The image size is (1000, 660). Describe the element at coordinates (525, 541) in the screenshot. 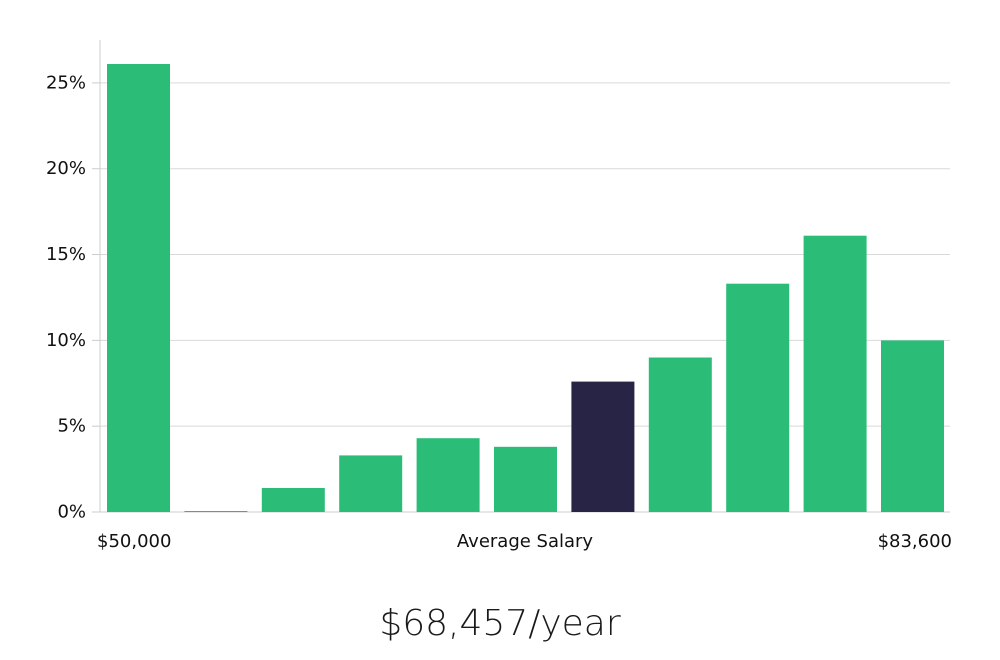

I see `x-axis-title: Average Salary` at that location.